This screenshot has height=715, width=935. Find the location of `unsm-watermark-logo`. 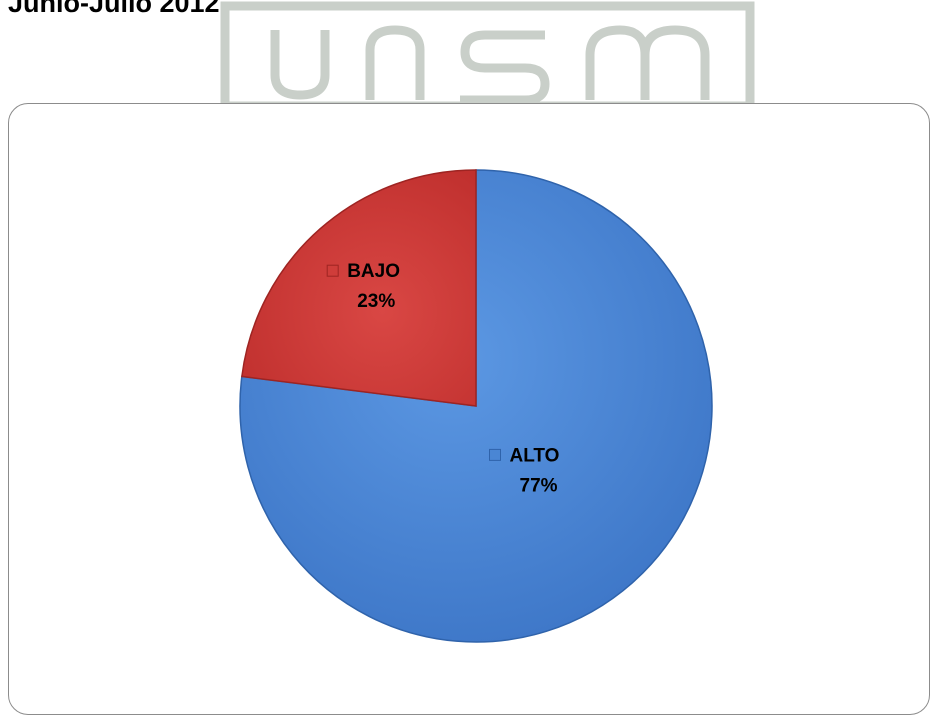

unsm-watermark-logo is located at coordinates (487, 55).